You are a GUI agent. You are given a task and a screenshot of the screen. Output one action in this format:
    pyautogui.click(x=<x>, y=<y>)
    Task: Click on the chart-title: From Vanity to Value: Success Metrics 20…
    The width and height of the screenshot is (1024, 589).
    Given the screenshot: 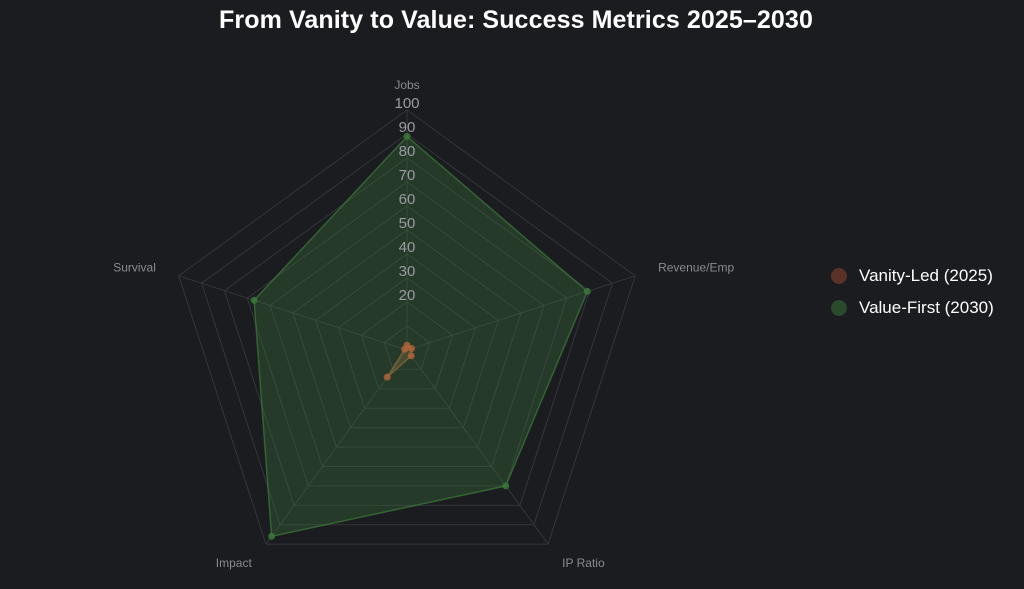 What is the action you would take?
    pyautogui.click(x=516, y=20)
    